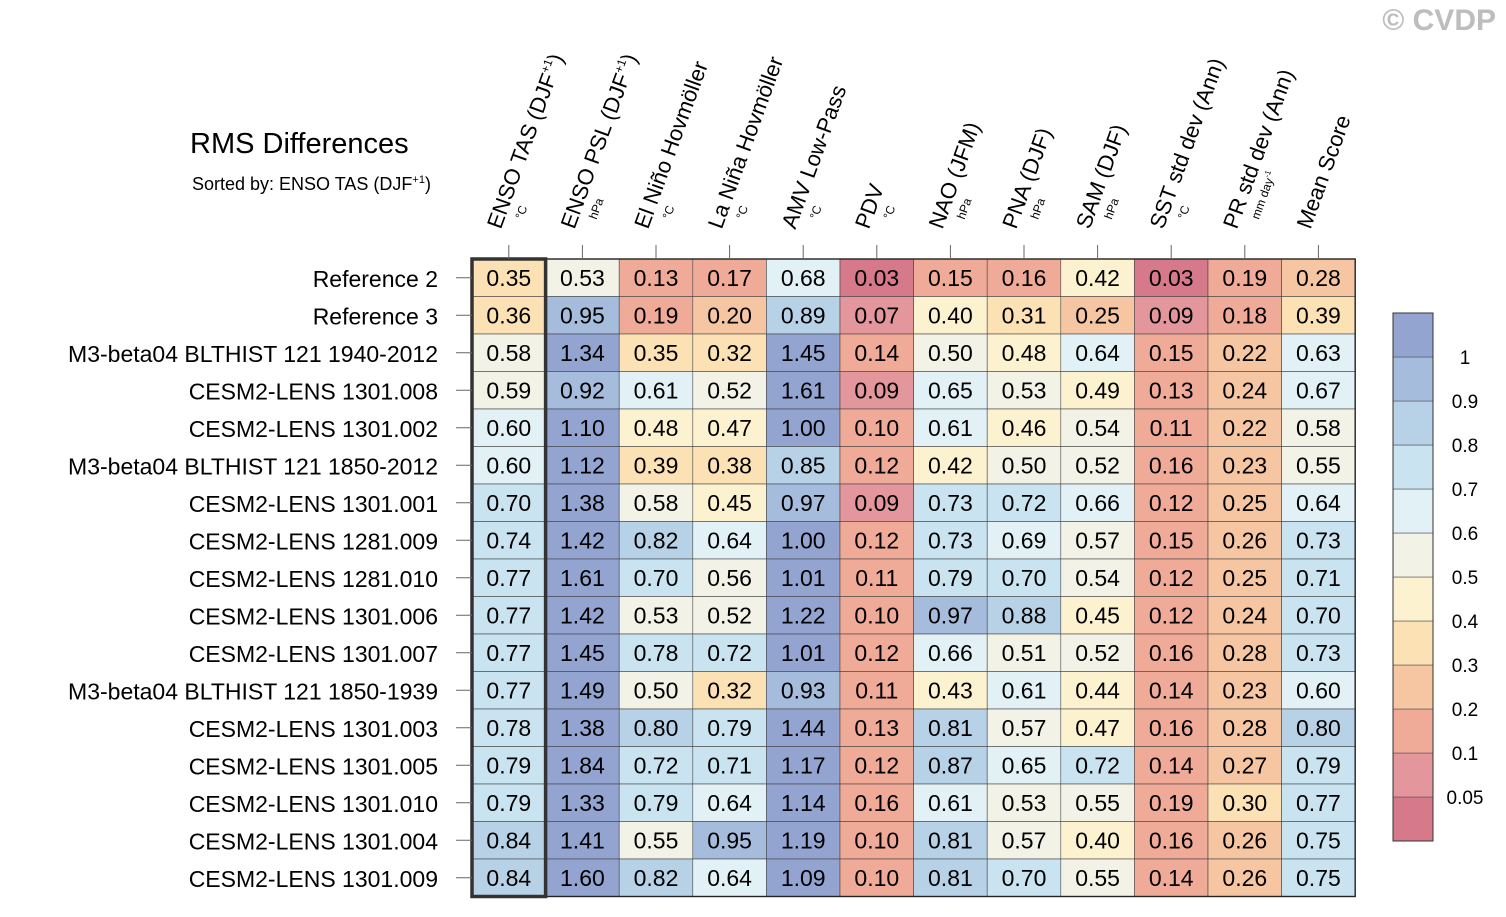 This screenshot has height=917, width=1506. I want to click on cell-value: 0.81, so click(950, 728).